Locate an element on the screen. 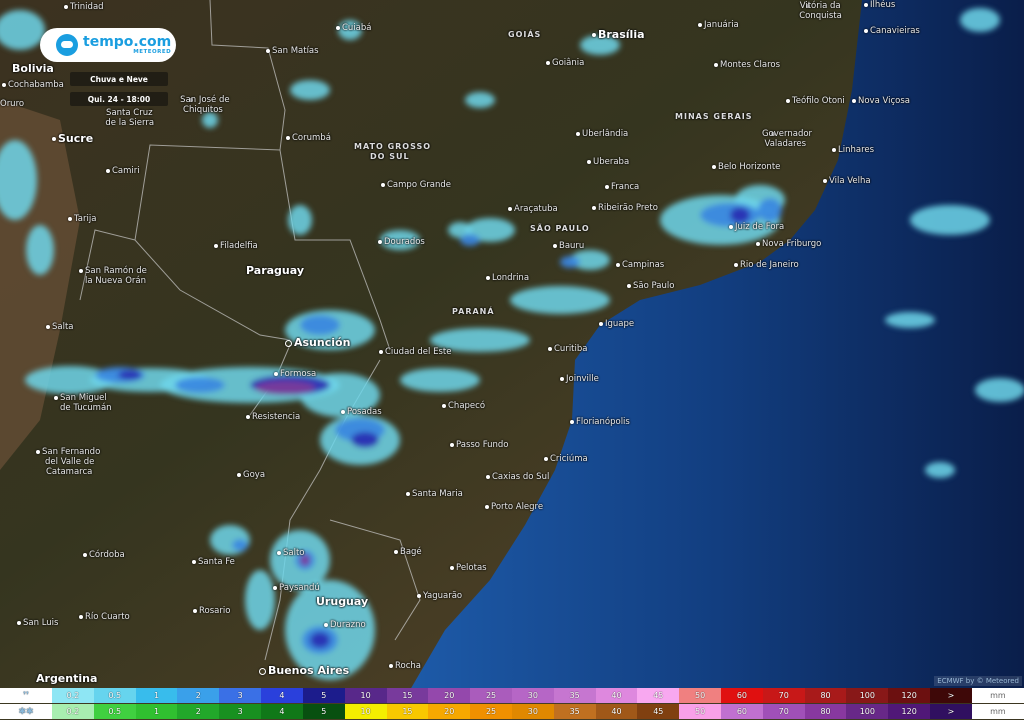 This screenshot has width=1024, height=720. legend-step: 5 is located at coordinates (323, 695).